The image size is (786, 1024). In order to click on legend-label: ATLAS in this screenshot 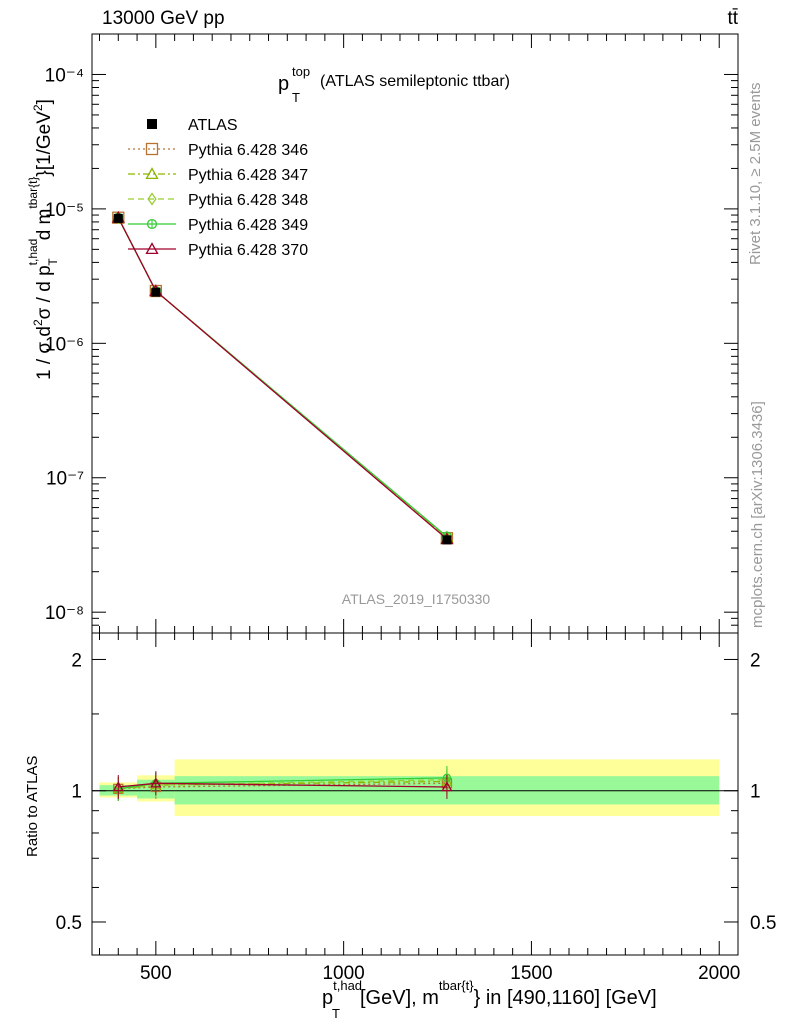, I will do `click(213, 125)`.